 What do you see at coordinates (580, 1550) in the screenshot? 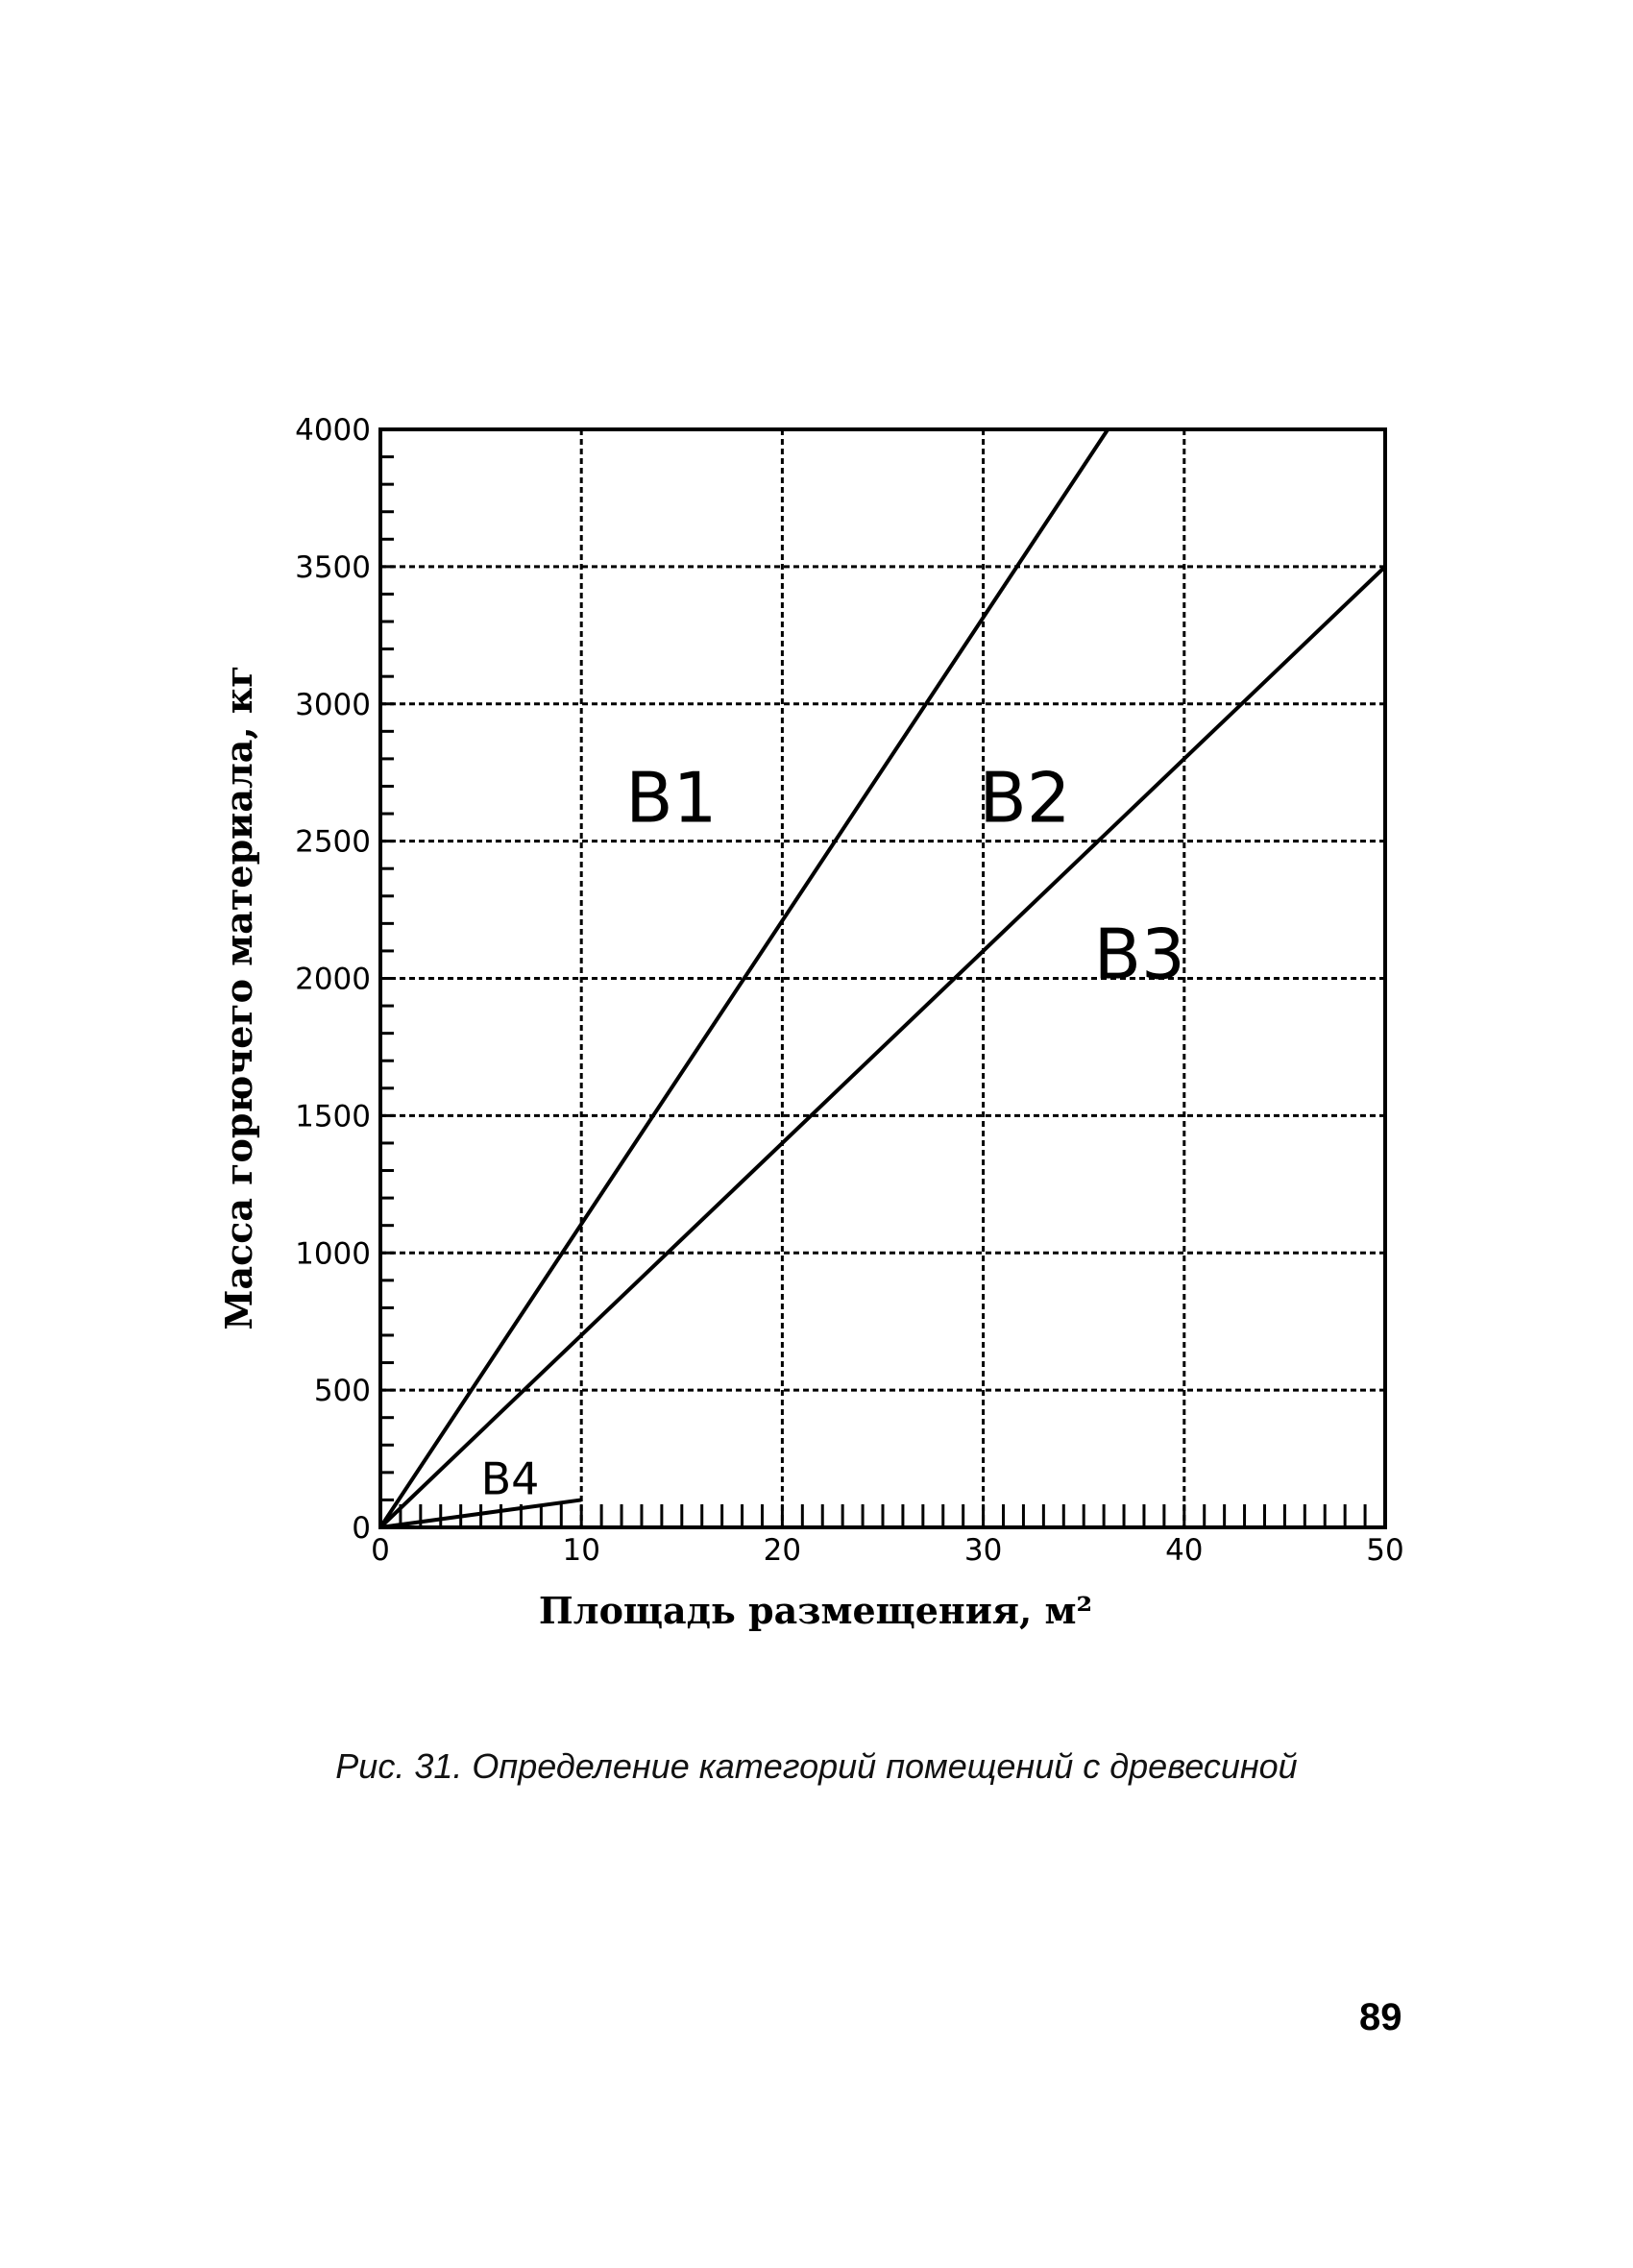
I see `x-tick-label: 10` at bounding box center [580, 1550].